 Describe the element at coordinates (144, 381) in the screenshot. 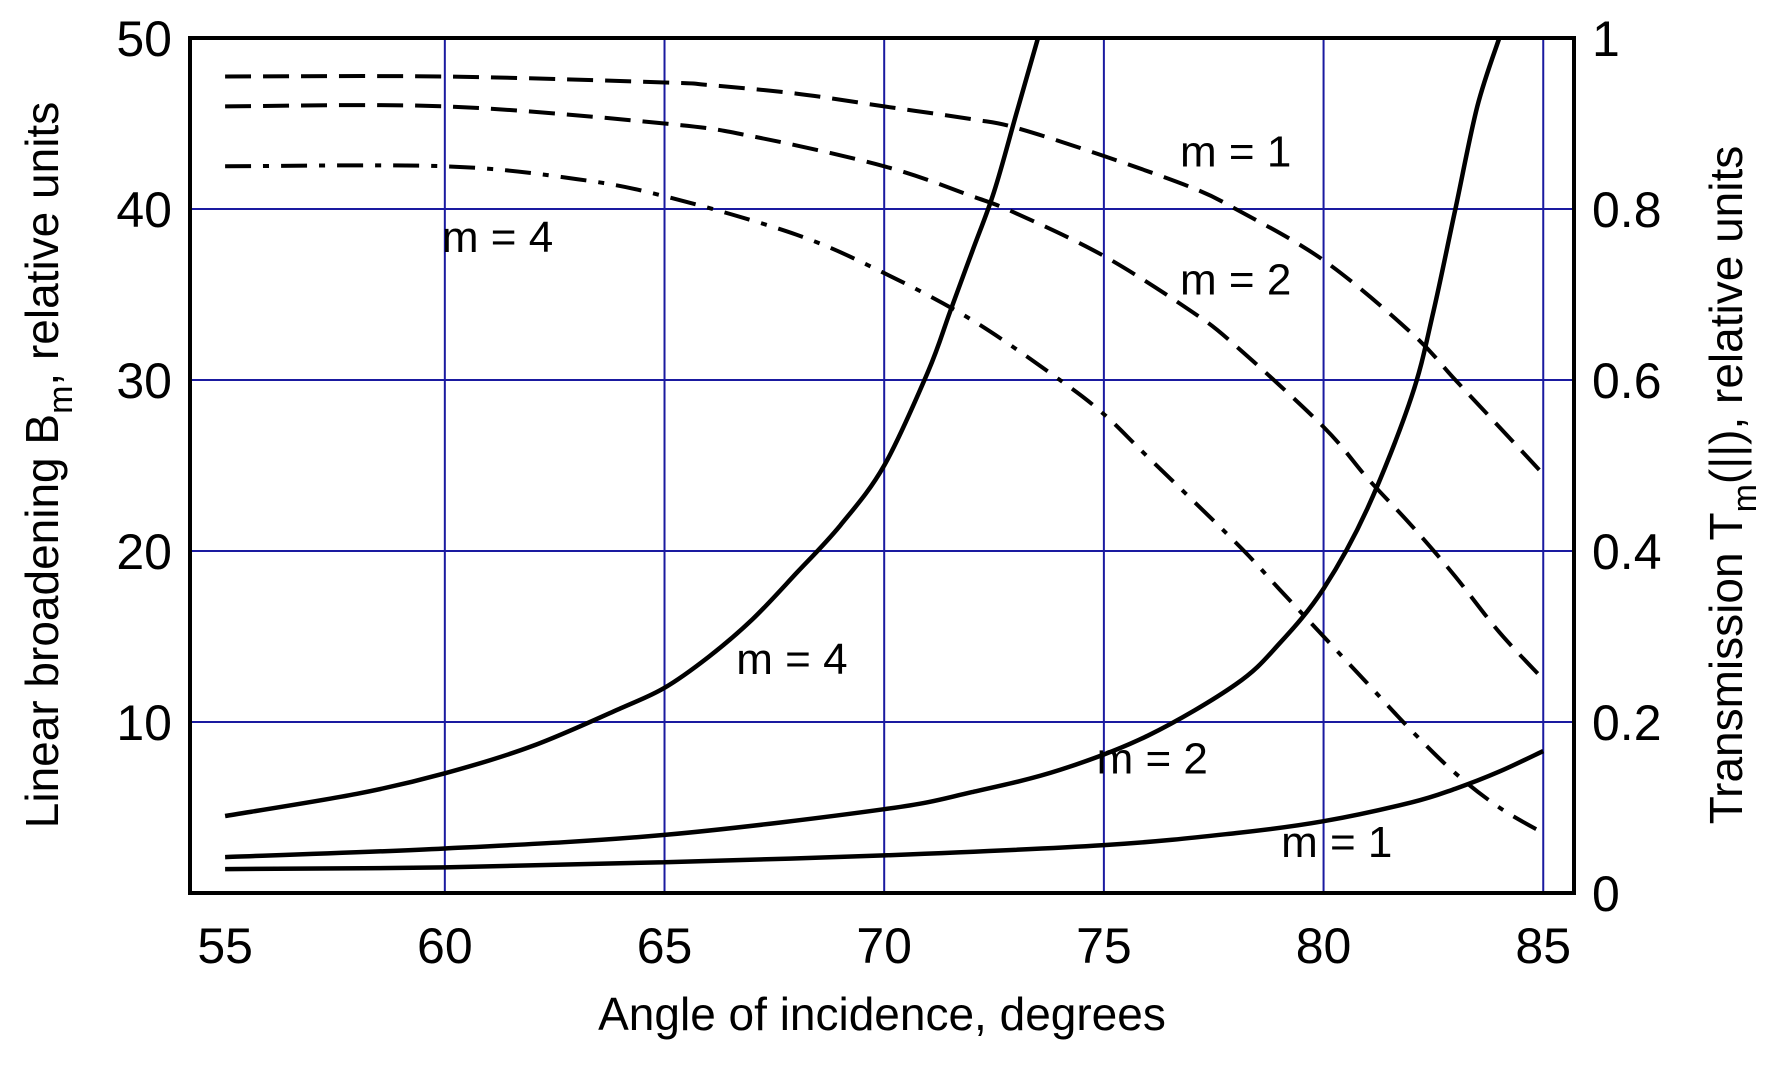

I see `y-left-tick-label: 30` at that location.